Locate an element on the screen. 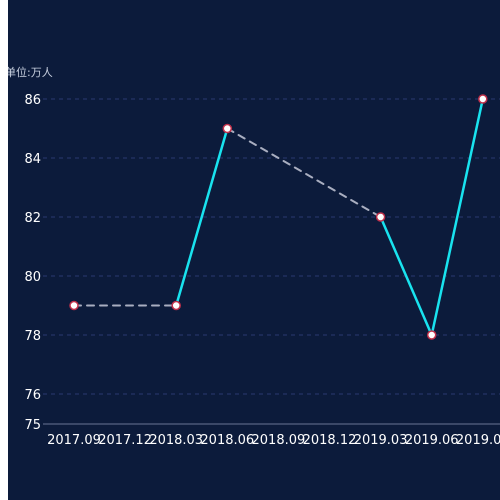 The width and height of the screenshot is (500, 500). x-tick-label: 2017.12 is located at coordinates (125, 440).